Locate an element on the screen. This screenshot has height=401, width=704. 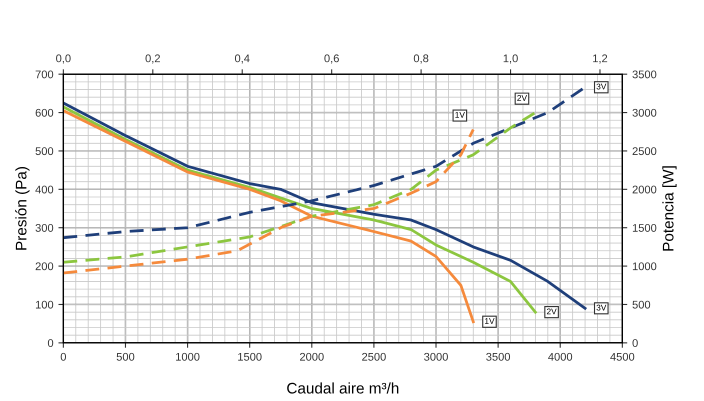
y-tick-label: 700 is located at coordinates (45, 74).